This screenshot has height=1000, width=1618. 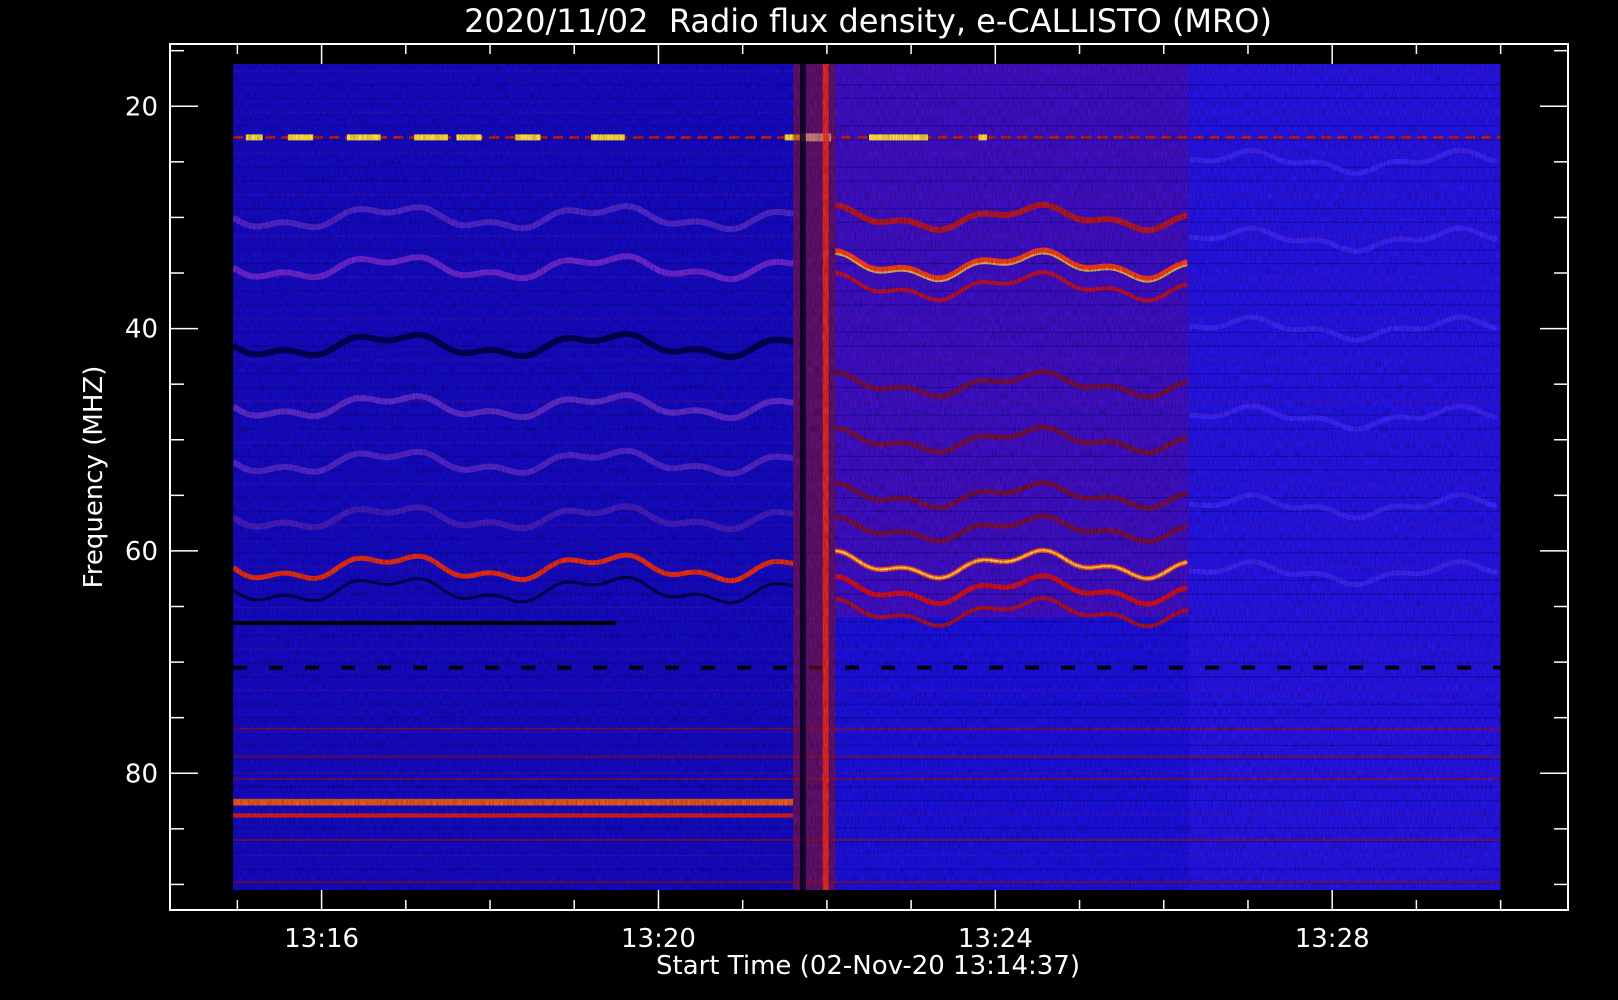 What do you see at coordinates (1332, 939) in the screenshot?
I see `x-tick-label: 13:28` at bounding box center [1332, 939].